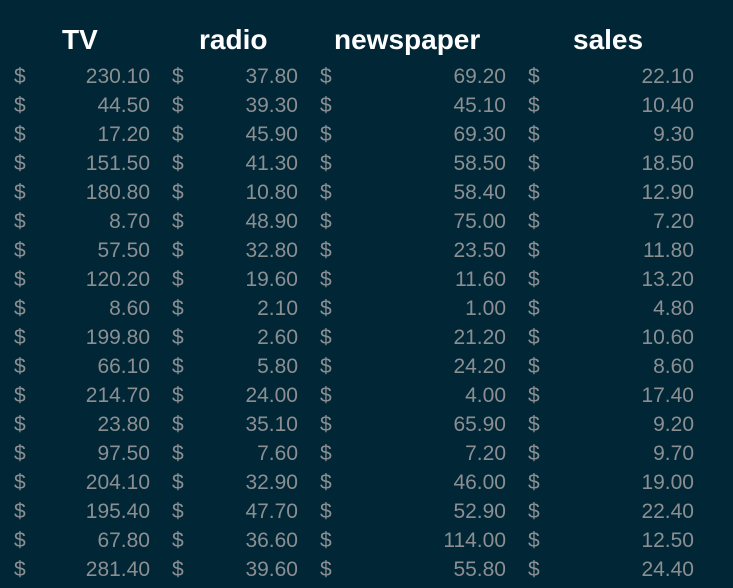 This screenshot has height=588, width=733. I want to click on cell-sales: 7.20, so click(673, 221).